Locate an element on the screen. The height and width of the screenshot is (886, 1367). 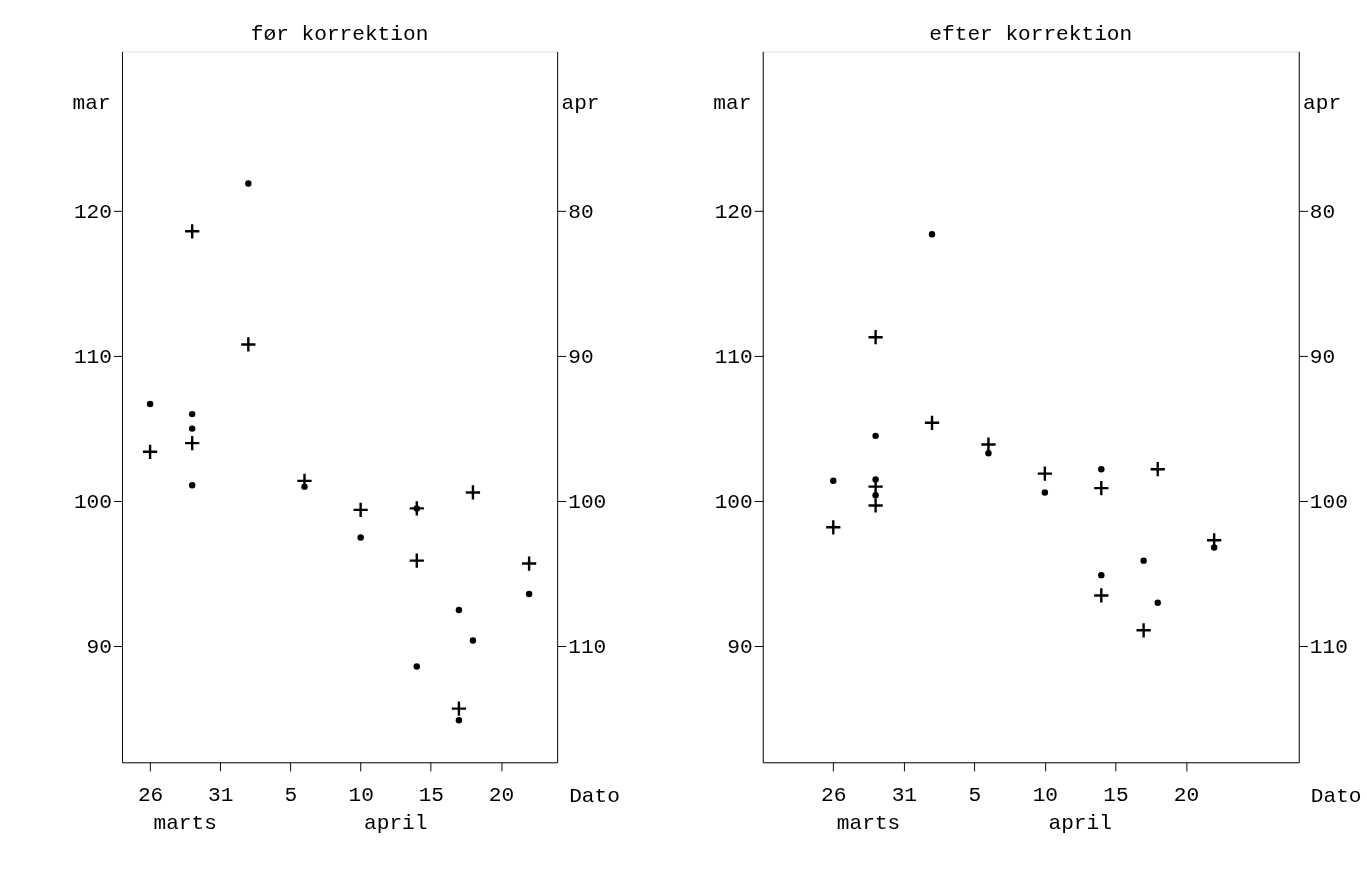
chart-title: efter korrektion is located at coordinates (1031, 34).